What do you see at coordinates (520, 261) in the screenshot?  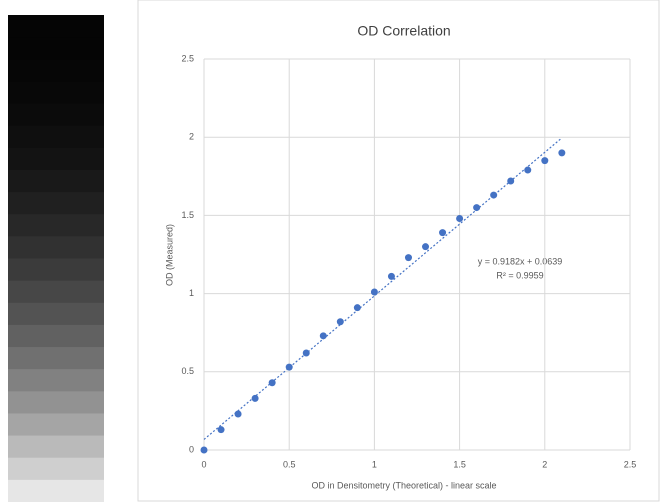 I see `equation: y = 0.9182x + 0.0639` at bounding box center [520, 261].